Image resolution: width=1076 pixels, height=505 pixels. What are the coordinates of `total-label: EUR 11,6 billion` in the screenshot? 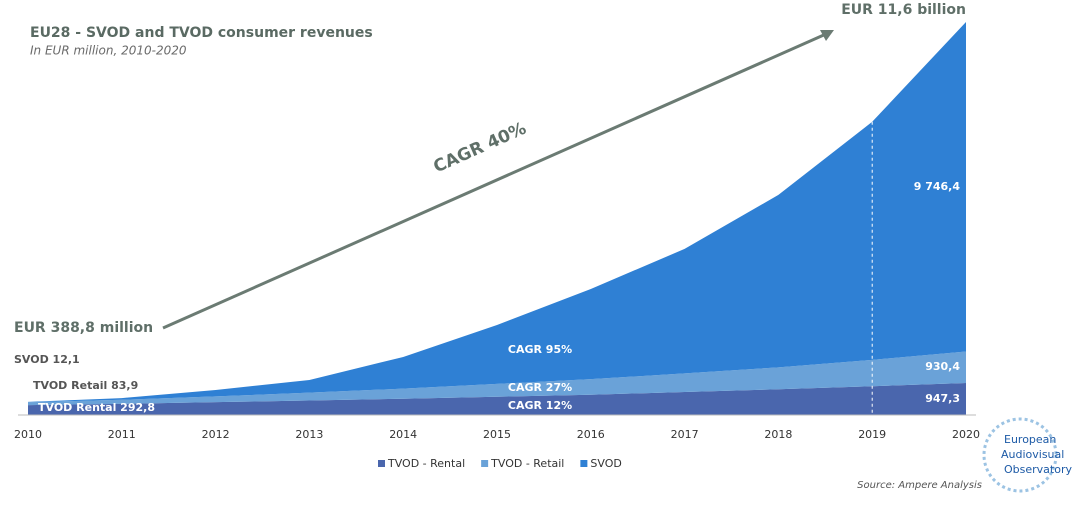 It's located at (903, 10).